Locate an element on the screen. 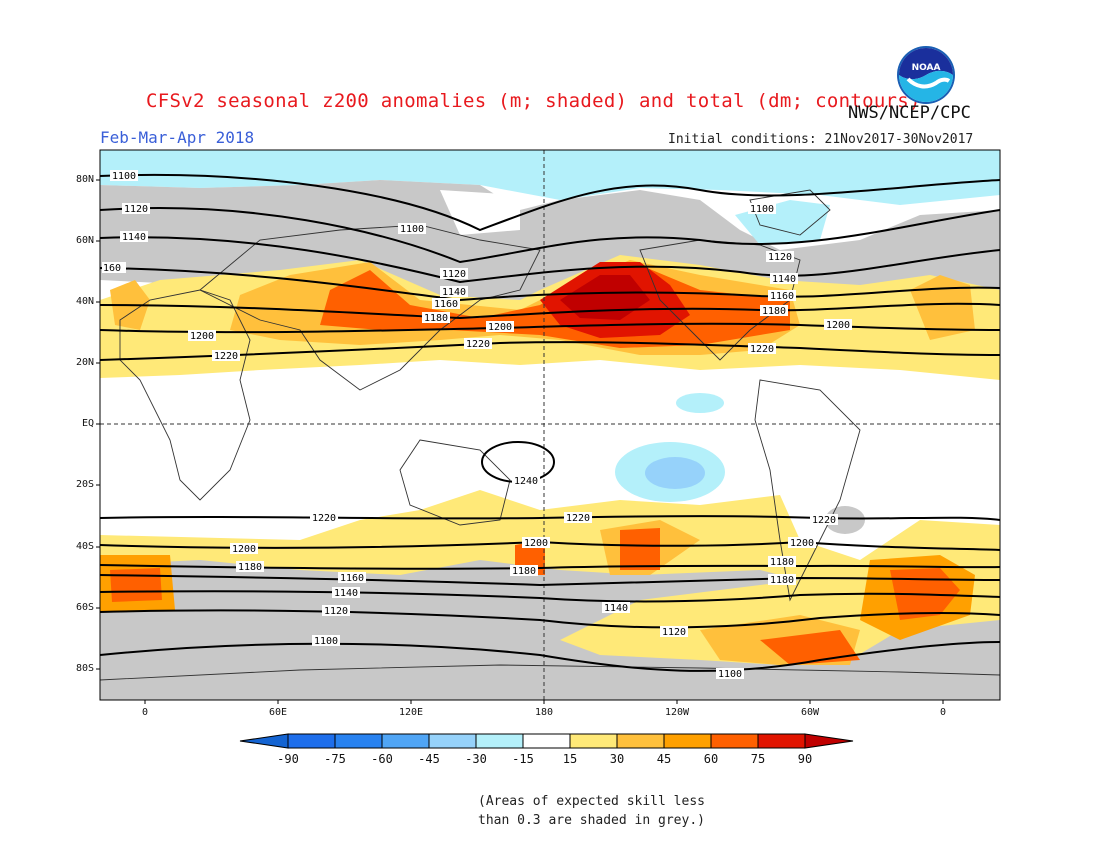 The image size is (1100, 850). lat-label: 40S is located at coordinates (84, 546).